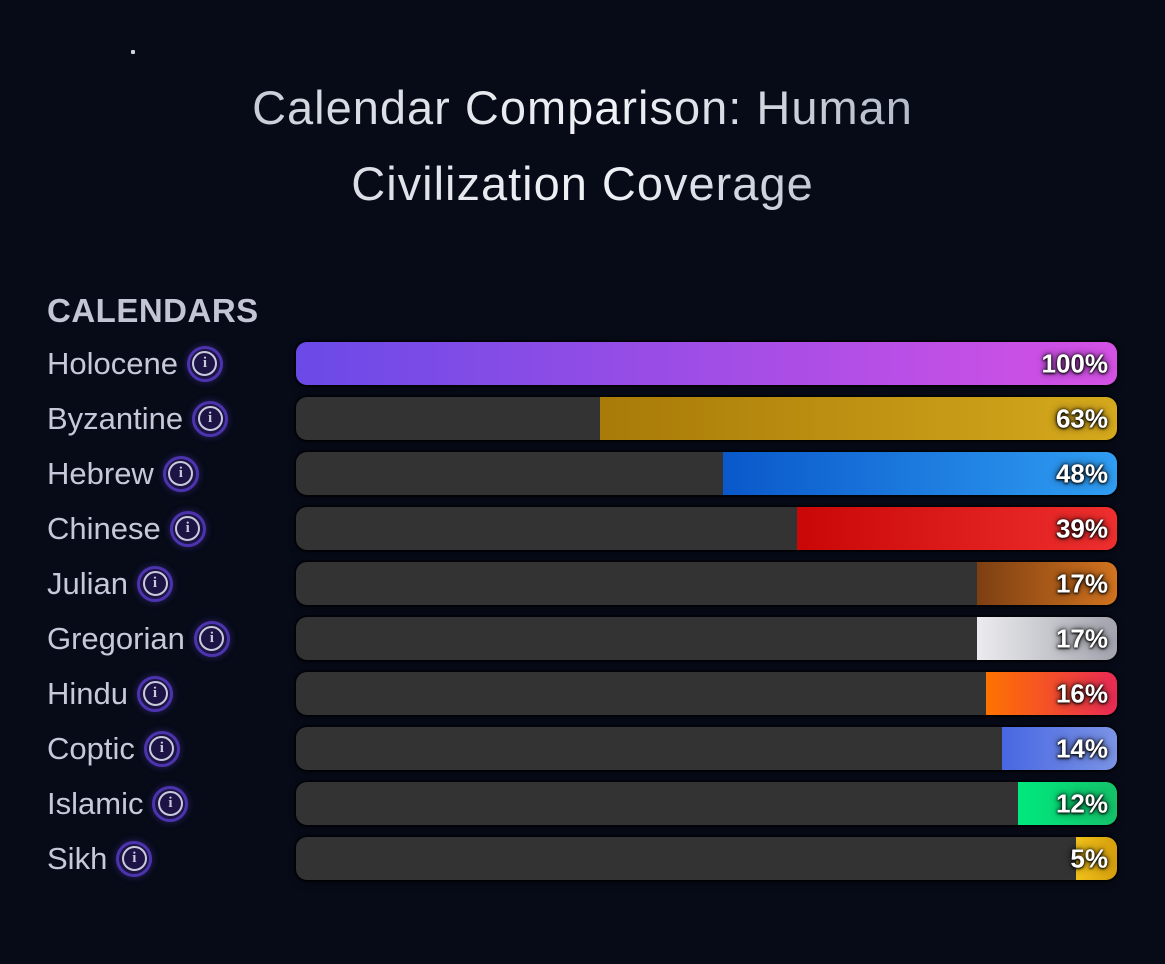  Describe the element at coordinates (133, 52) in the screenshot. I see `stray-cursor-dot` at that location.